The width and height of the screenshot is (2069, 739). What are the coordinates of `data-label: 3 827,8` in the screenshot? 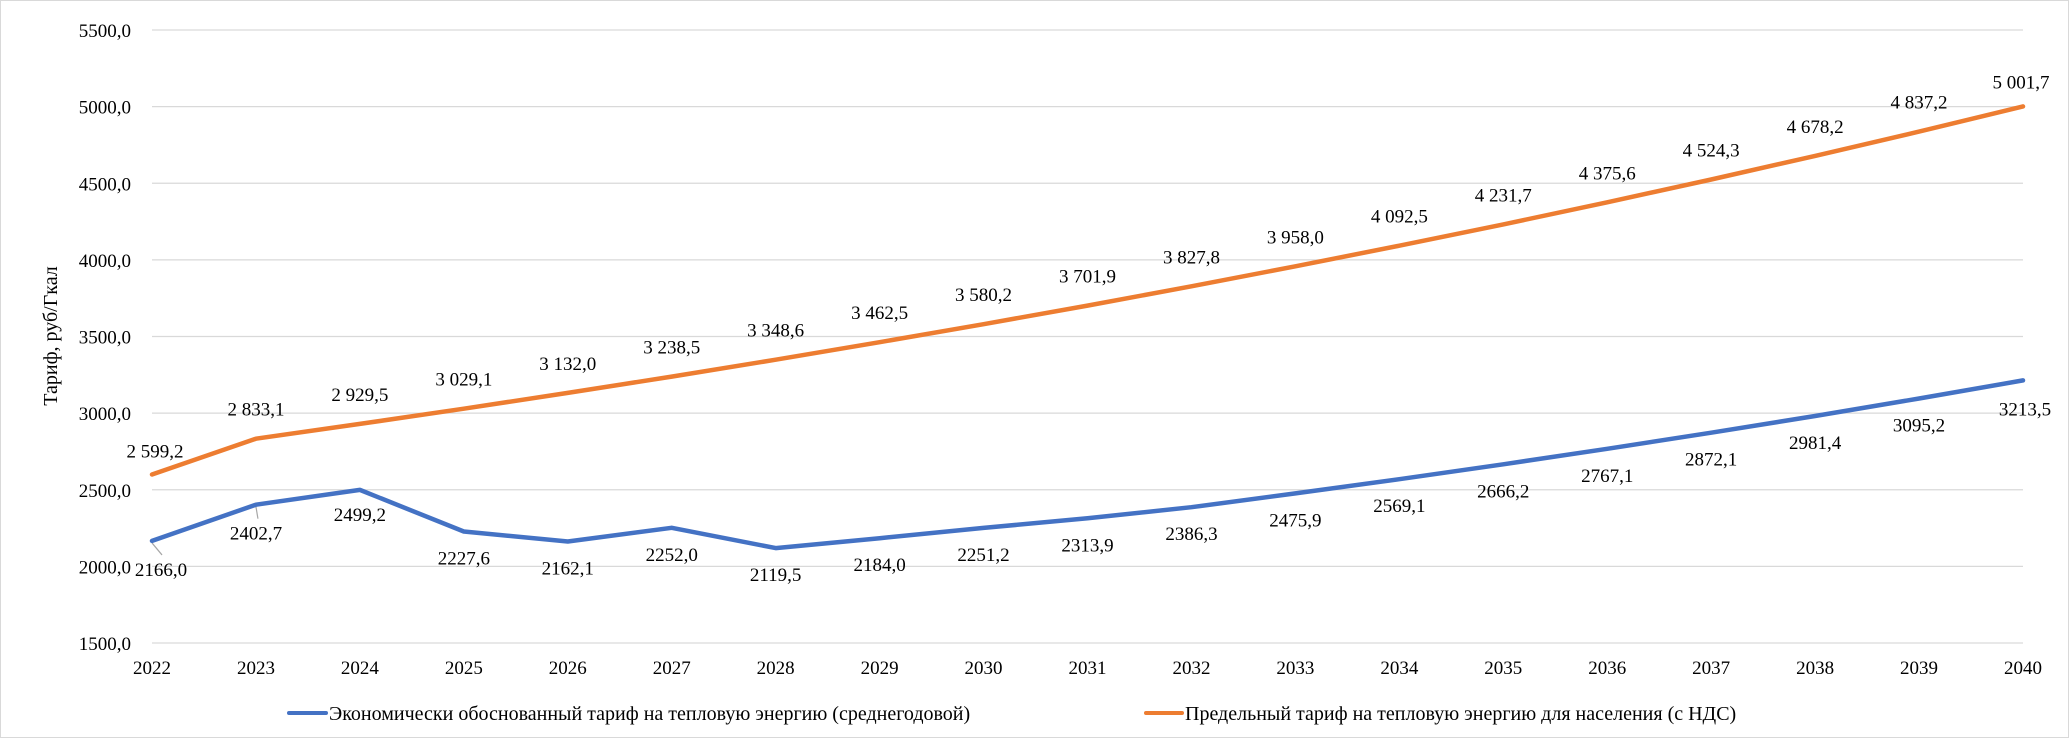 It's located at (1191, 257).